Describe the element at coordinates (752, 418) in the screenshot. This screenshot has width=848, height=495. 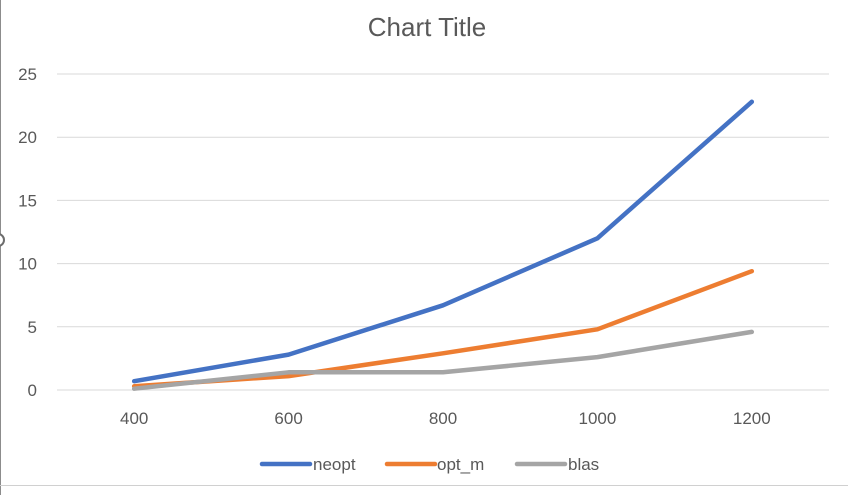
I see `x-tick-label: 1200` at that location.